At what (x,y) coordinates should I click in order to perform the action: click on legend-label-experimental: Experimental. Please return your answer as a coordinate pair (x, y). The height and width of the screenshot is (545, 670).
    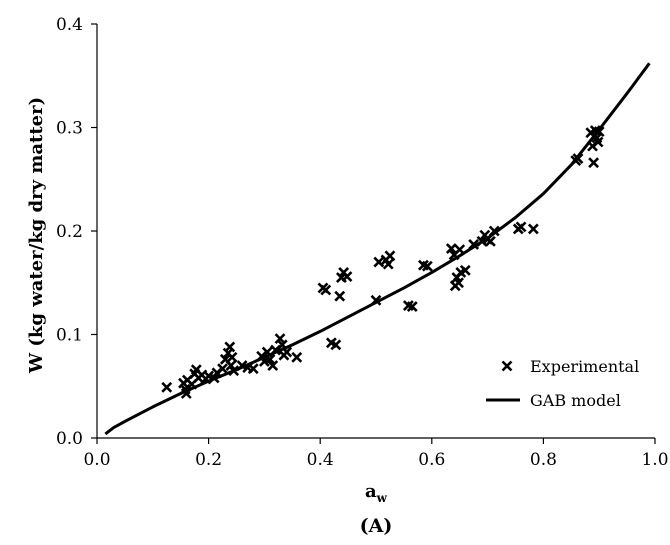
    Looking at the image, I should click on (584, 366).